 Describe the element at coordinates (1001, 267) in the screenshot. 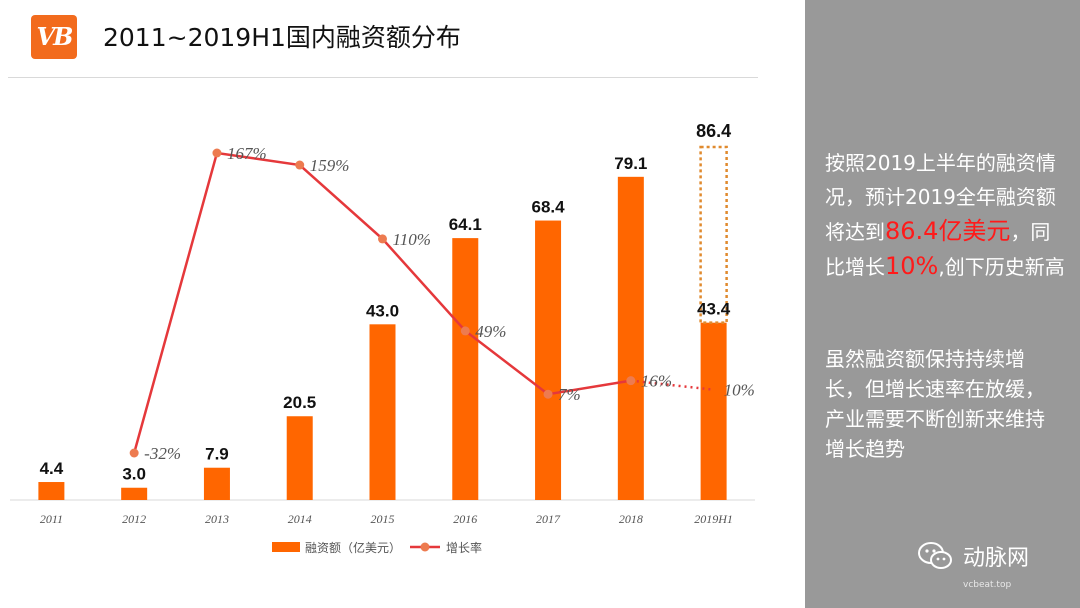

I see `note-suffix: ,创下历史新高` at that location.